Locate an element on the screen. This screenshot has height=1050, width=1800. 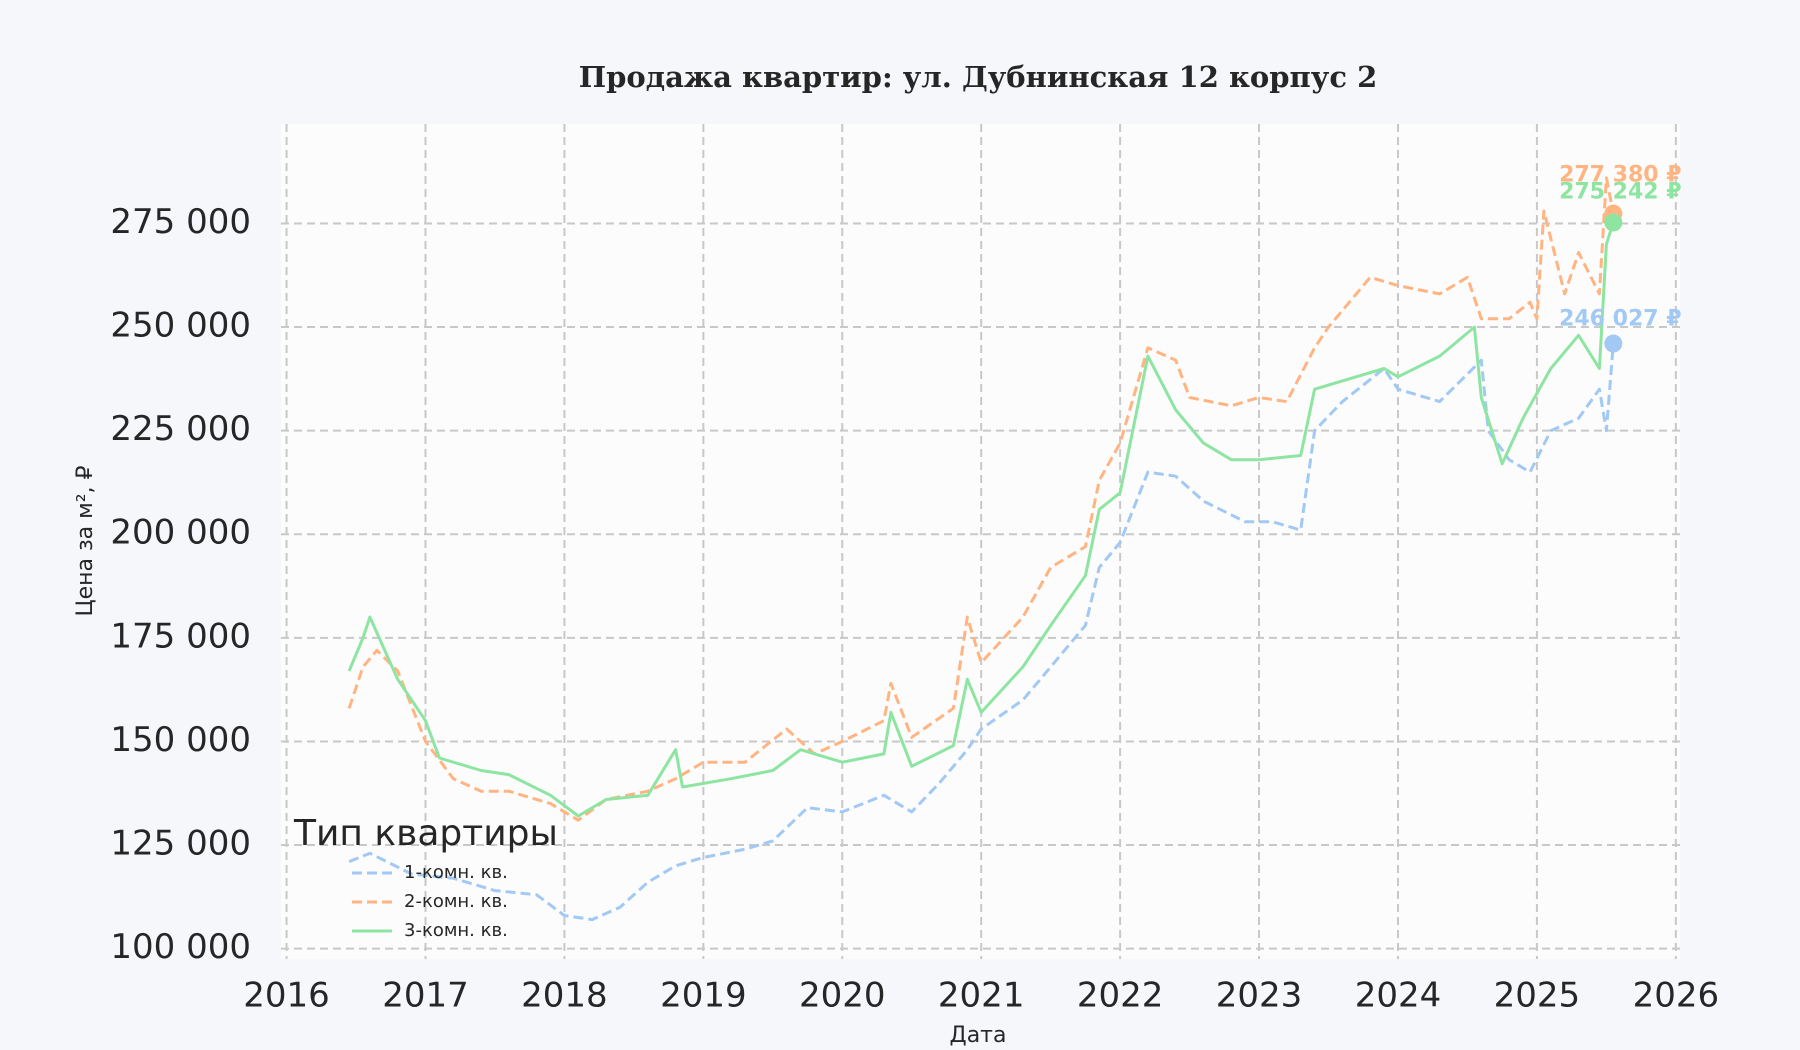
x-tick-label: 2017 is located at coordinates (425, 996).